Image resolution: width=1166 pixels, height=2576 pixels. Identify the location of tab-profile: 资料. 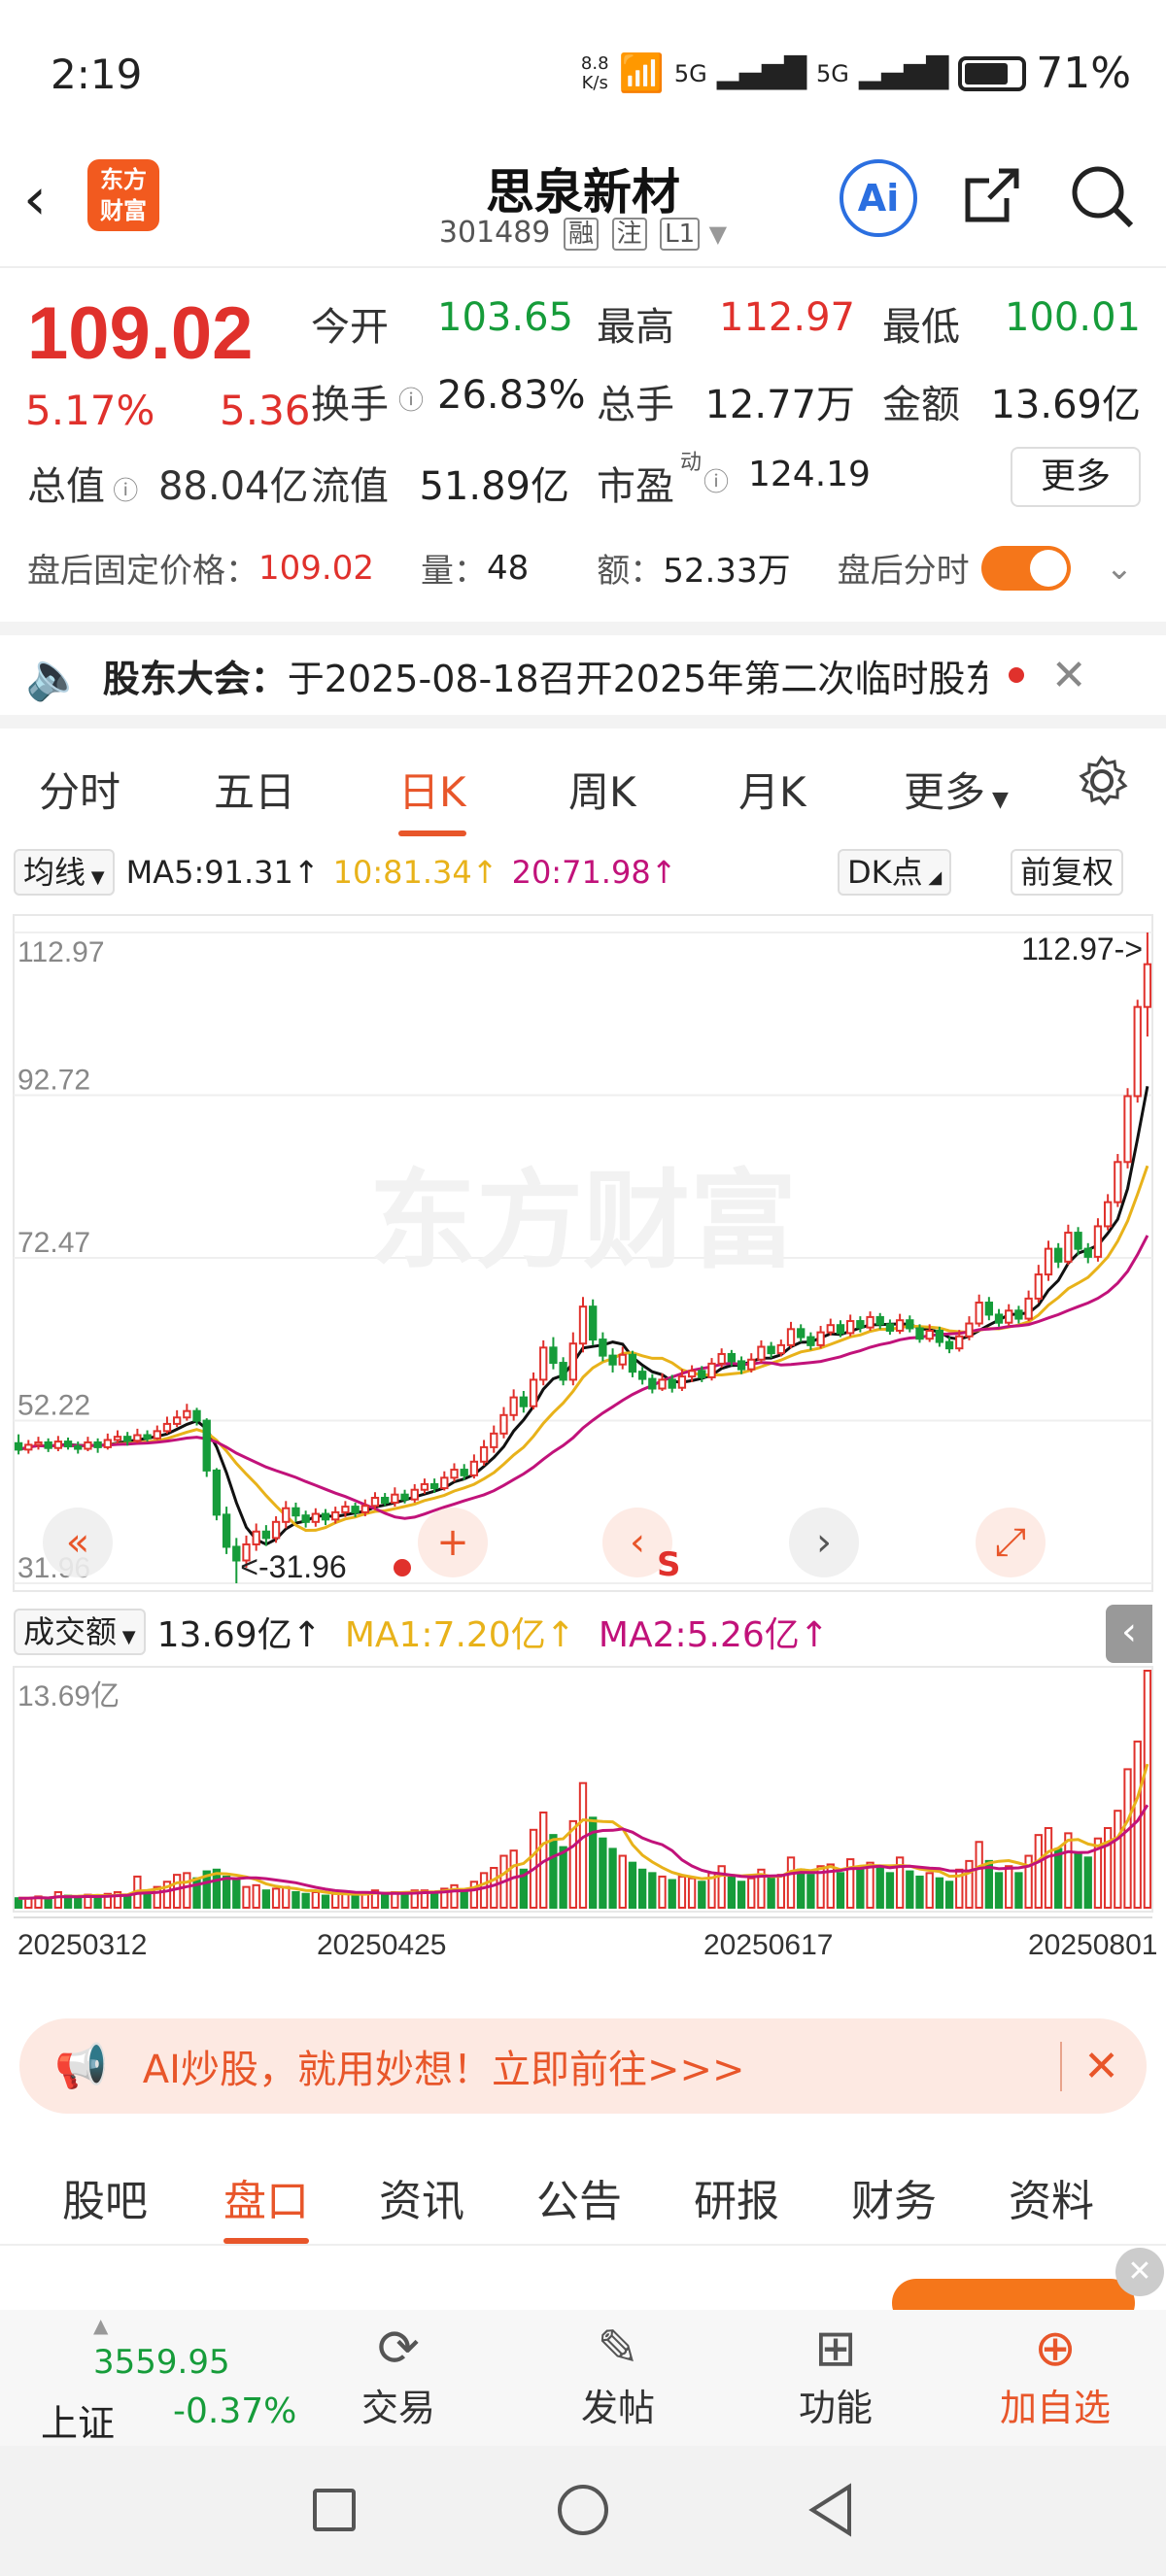
(1051, 2201).